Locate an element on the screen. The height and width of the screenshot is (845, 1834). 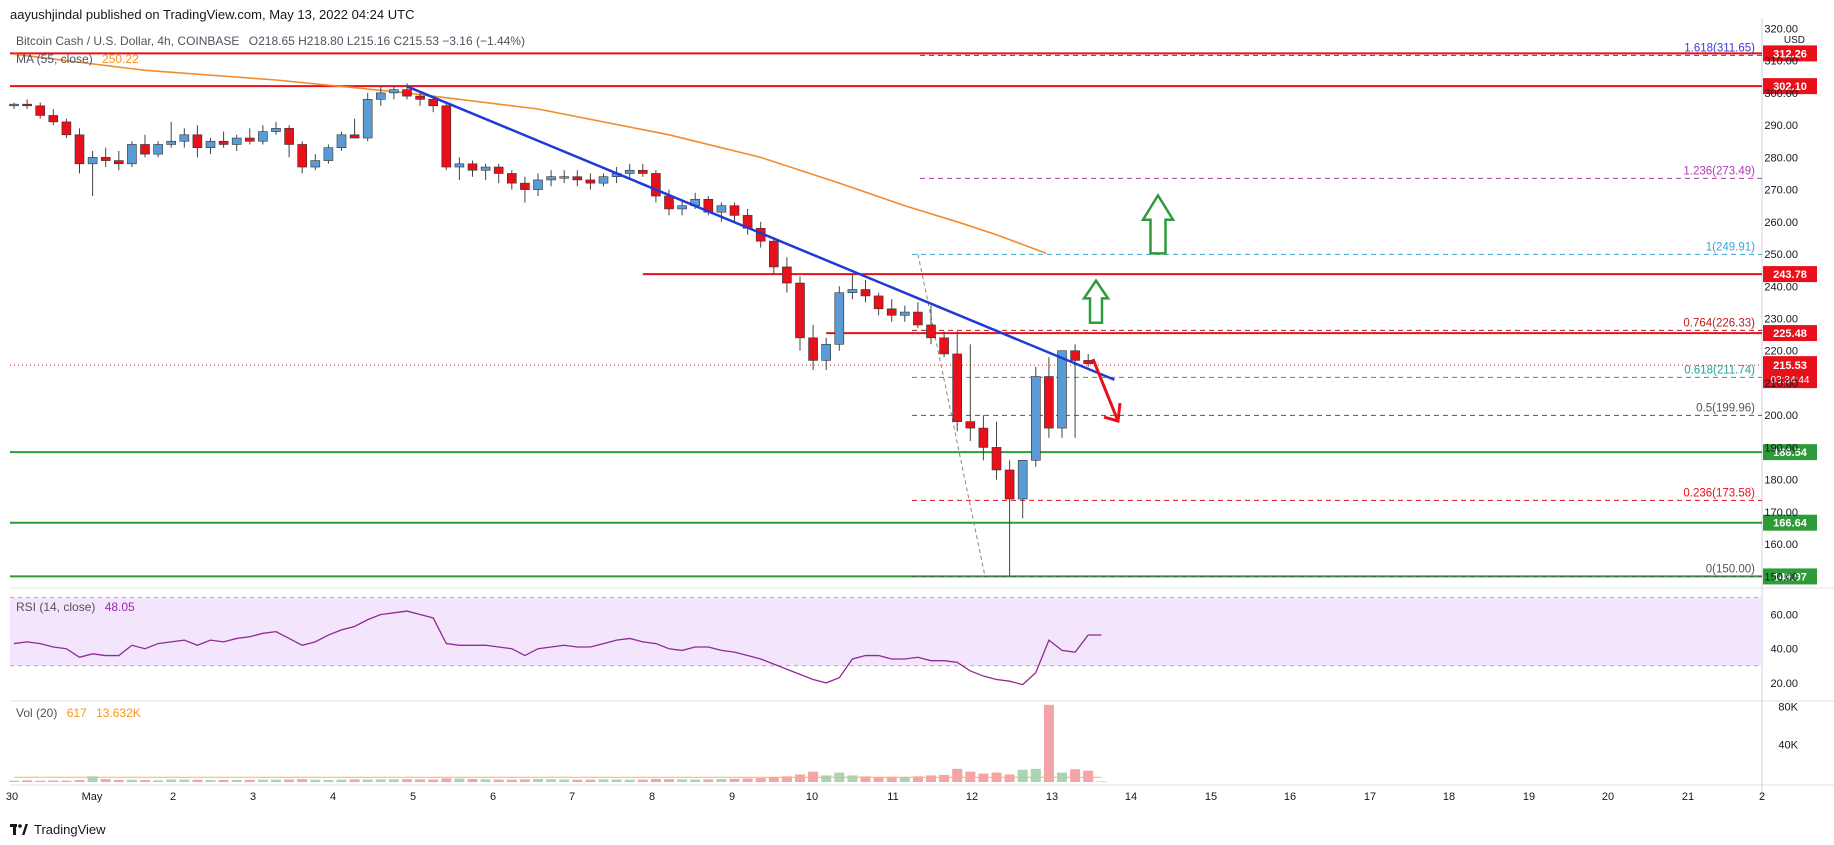
price-tick-2: 300.00 is located at coordinates (1781, 94).